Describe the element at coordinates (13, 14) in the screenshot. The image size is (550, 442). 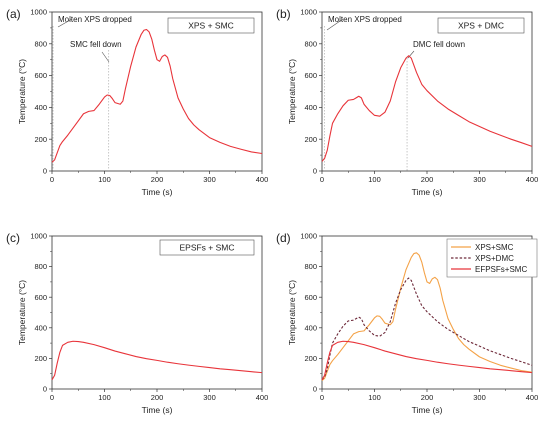
I see `panel-label: (a)` at that location.